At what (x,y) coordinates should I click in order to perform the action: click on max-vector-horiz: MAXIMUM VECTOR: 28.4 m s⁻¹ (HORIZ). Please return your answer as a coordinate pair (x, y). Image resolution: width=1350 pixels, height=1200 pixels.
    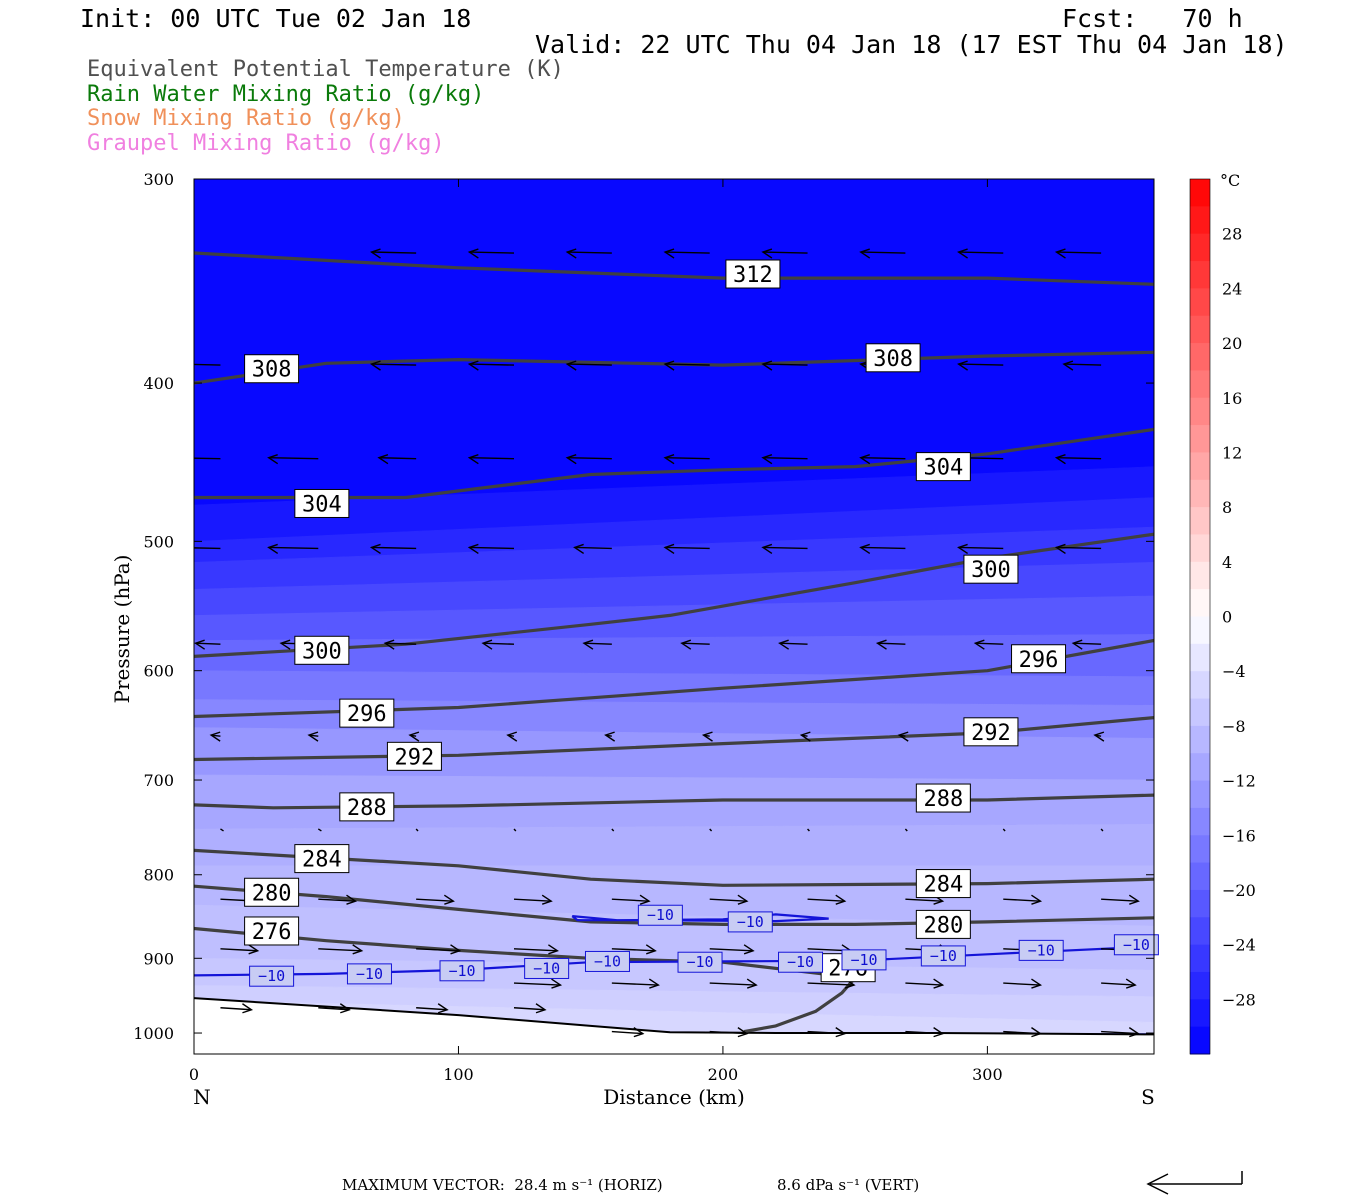
    Looking at the image, I should click on (502, 1185).